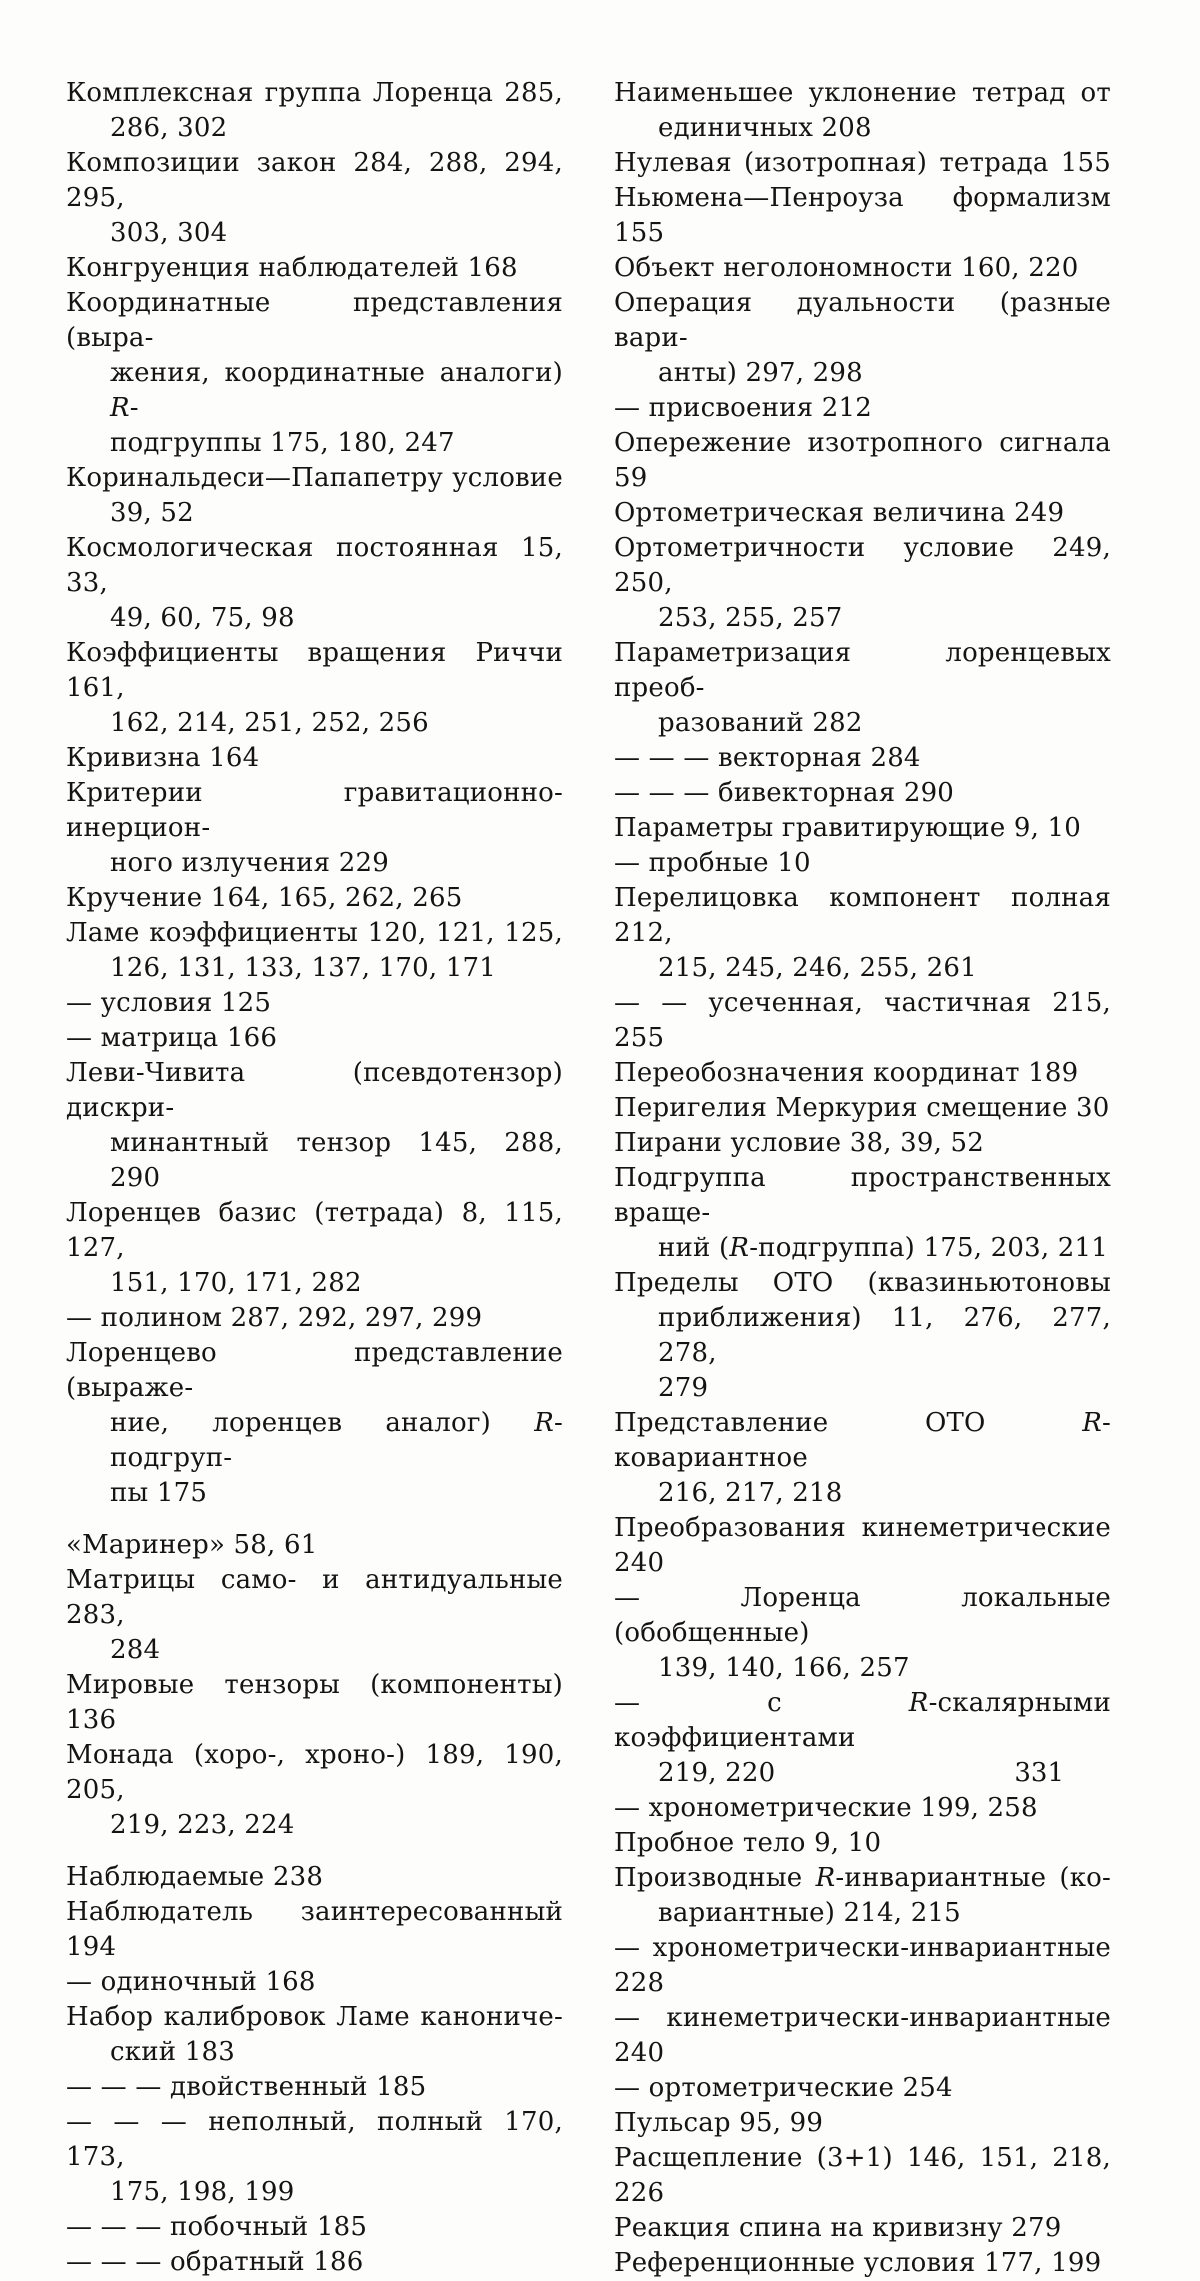  What do you see at coordinates (862, 1108) in the screenshot?
I see `index-entry: Перигелия Меркурия смещение 30` at bounding box center [862, 1108].